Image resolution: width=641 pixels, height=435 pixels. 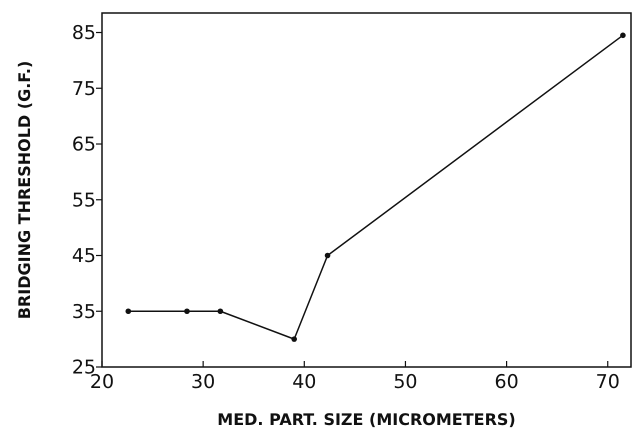 What do you see at coordinates (506, 382) in the screenshot?
I see `x-tick-label: 60` at bounding box center [506, 382].